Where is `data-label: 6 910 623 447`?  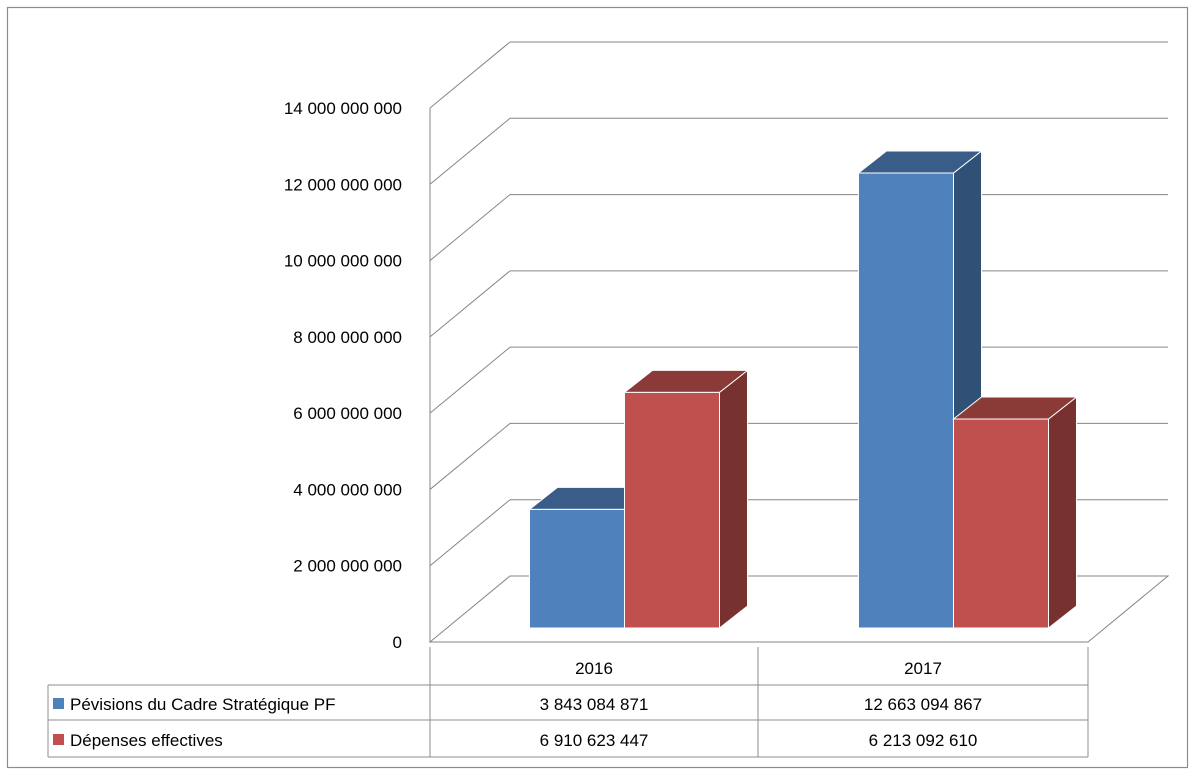
data-label: 6 910 623 447 is located at coordinates (594, 740).